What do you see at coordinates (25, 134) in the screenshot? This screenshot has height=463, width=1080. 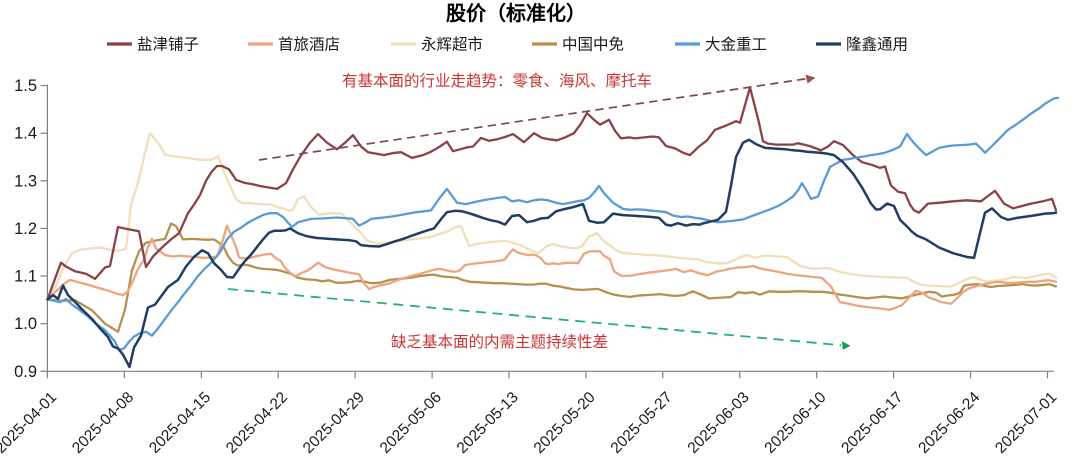 I see `svg-text: 1.4` at bounding box center [25, 134].